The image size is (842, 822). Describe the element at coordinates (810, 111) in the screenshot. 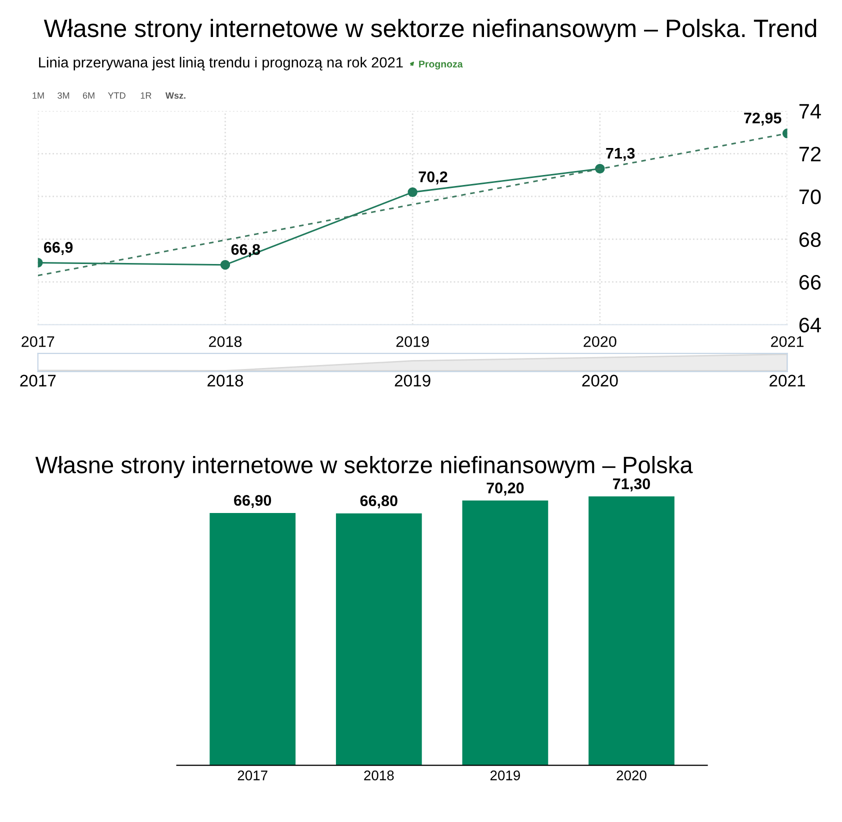

I see `y-tick-label: 74` at that location.